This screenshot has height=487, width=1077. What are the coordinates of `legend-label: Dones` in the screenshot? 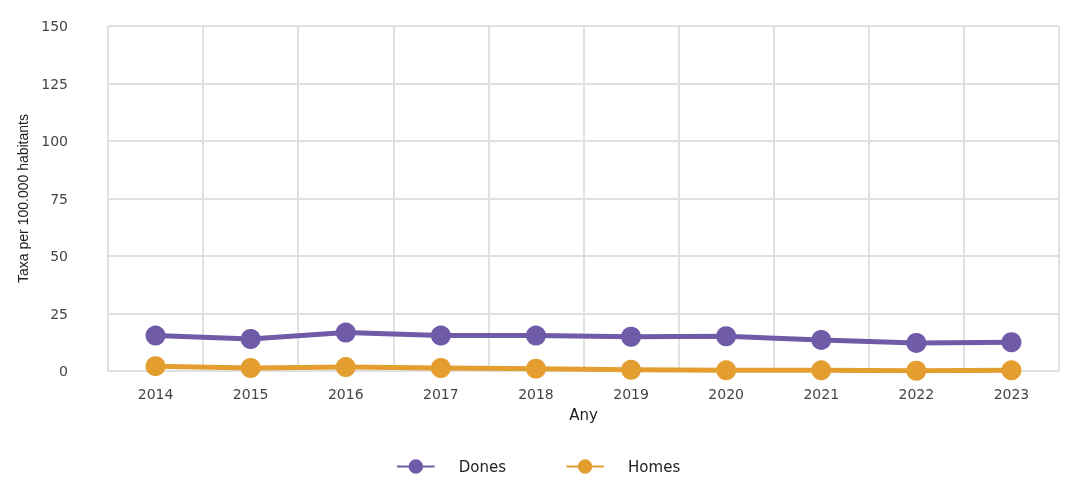 It's located at (482, 466).